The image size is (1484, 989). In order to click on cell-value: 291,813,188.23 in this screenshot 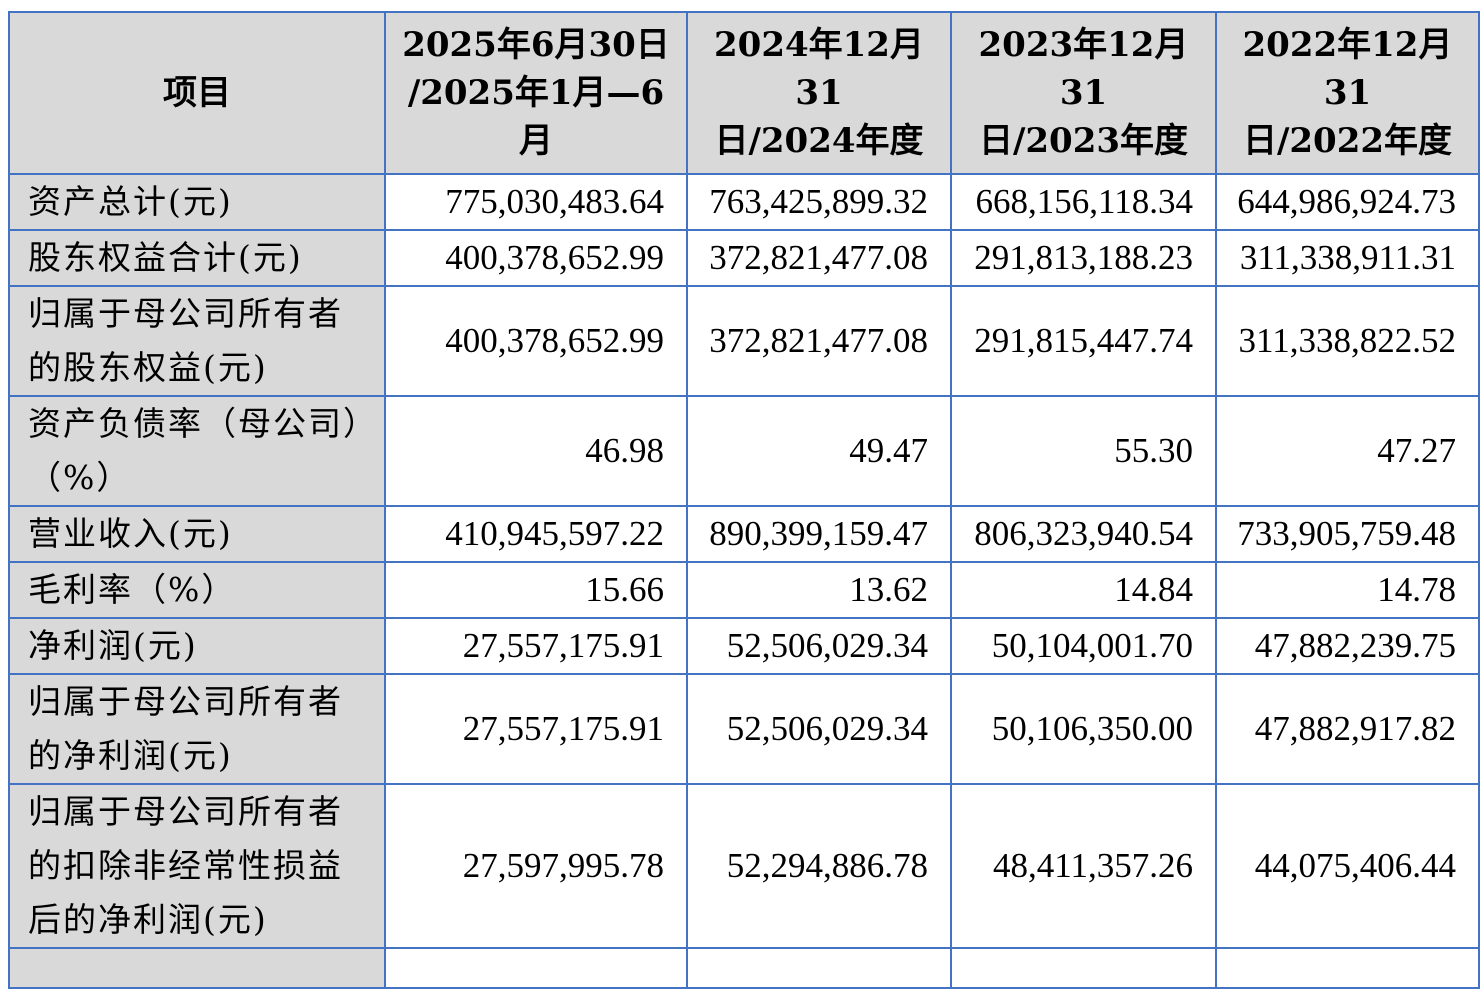, I will do `click(1083, 258)`.